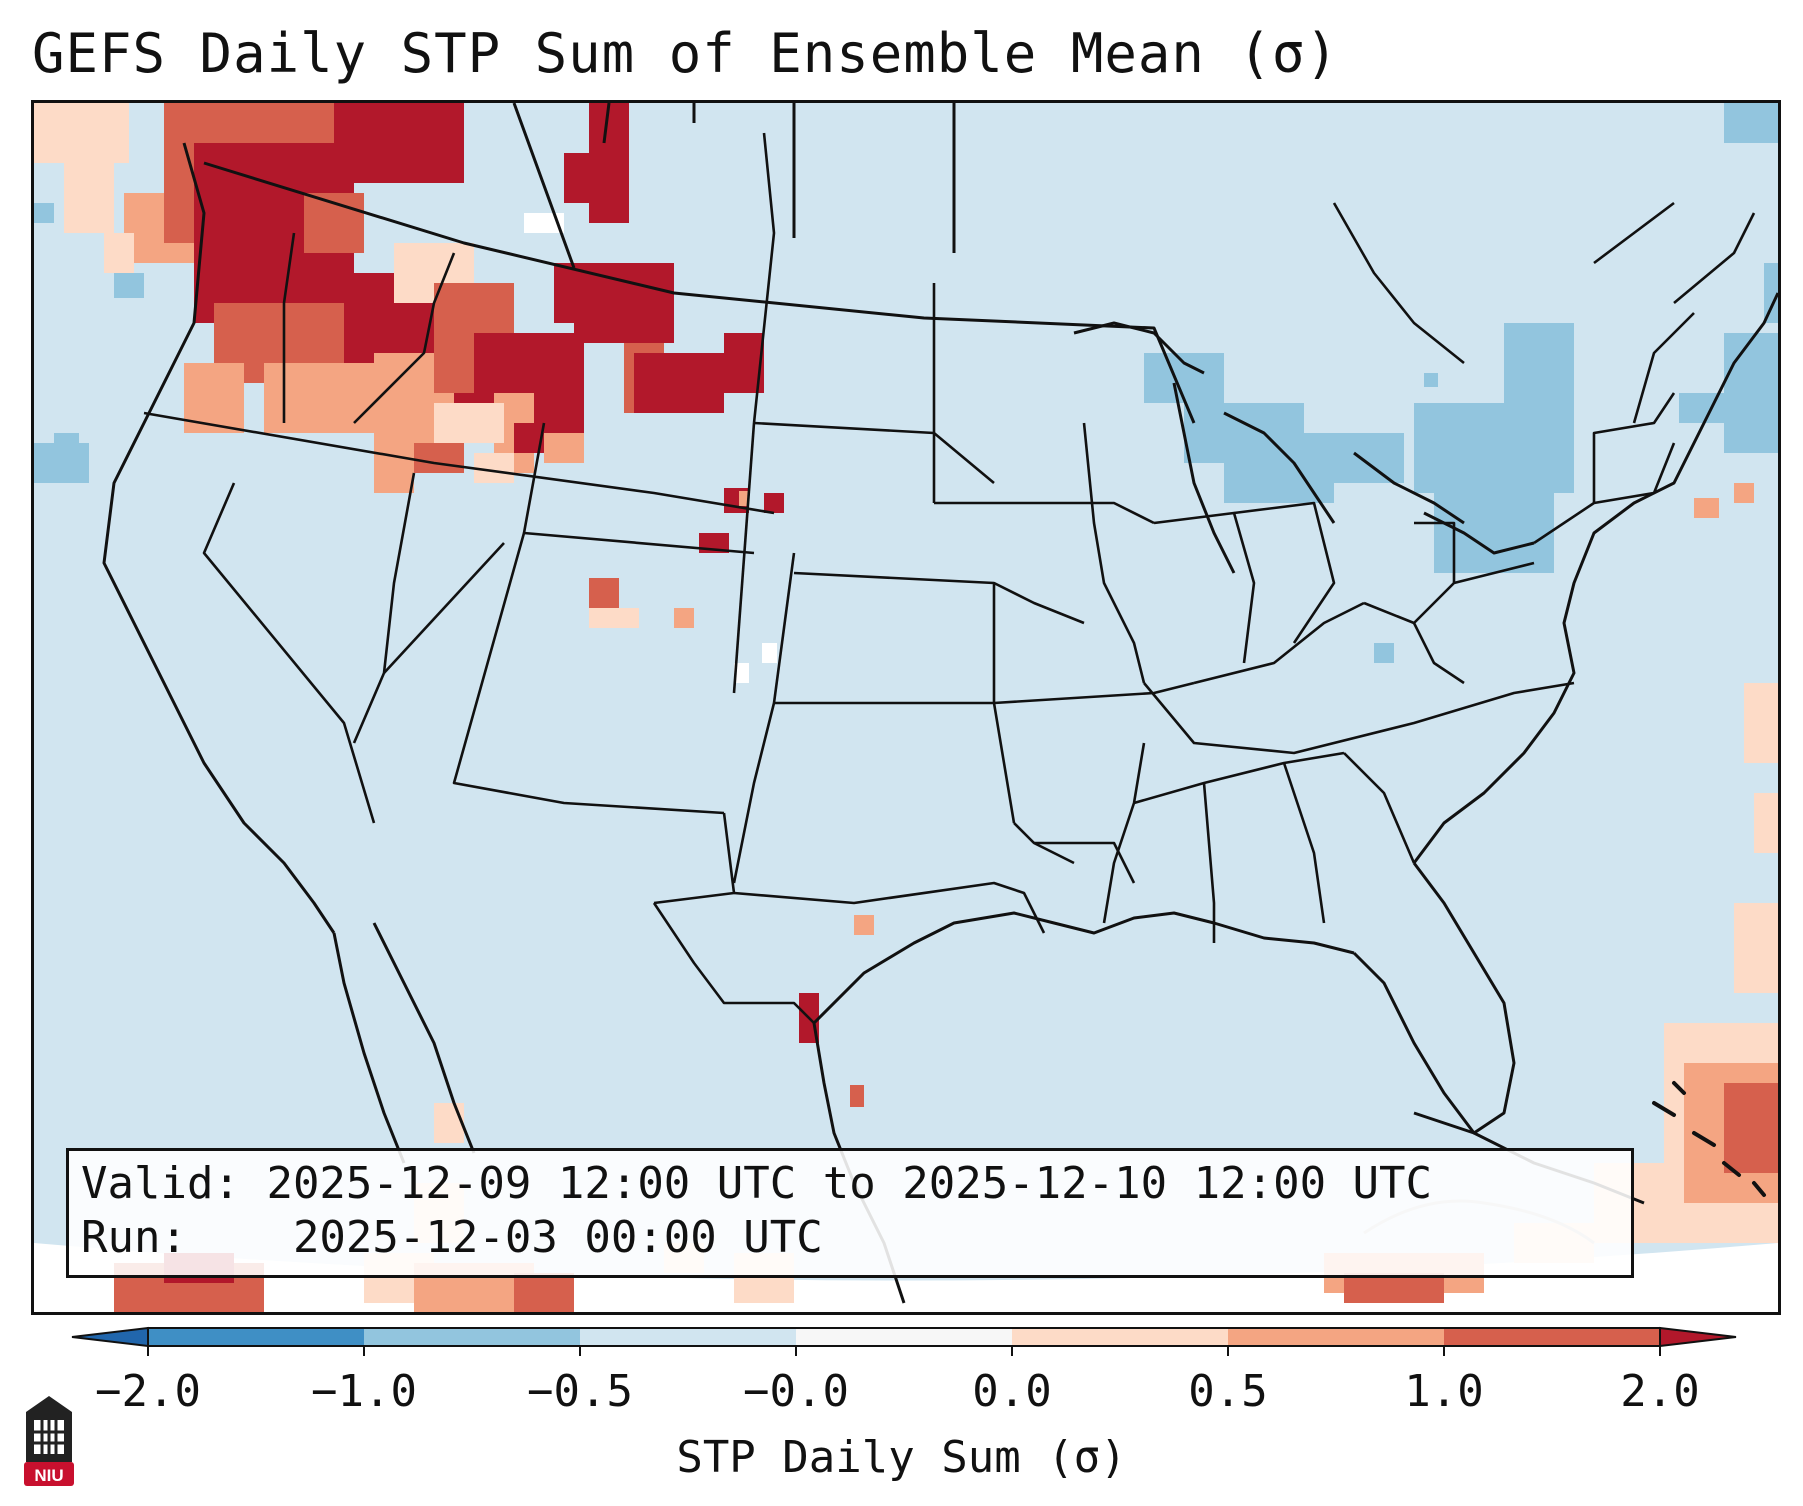 The width and height of the screenshot is (1803, 1506). What do you see at coordinates (1709, 1139) in the screenshot?
I see `bahamas-islands` at bounding box center [1709, 1139].